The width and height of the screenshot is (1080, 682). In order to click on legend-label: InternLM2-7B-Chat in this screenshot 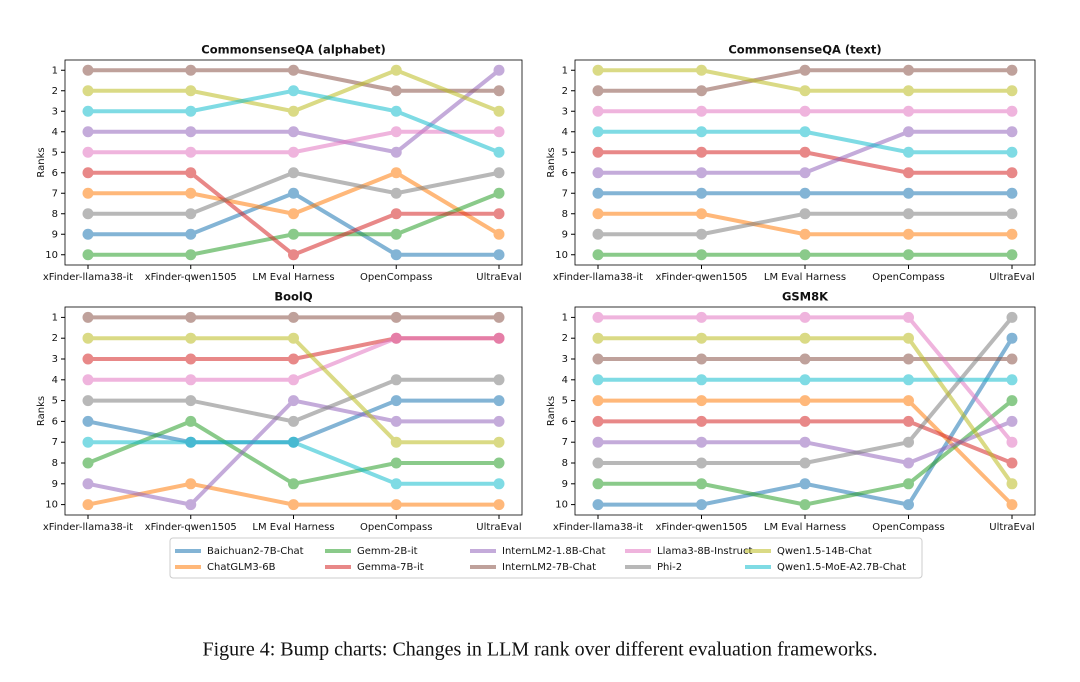, I will do `click(549, 567)`.